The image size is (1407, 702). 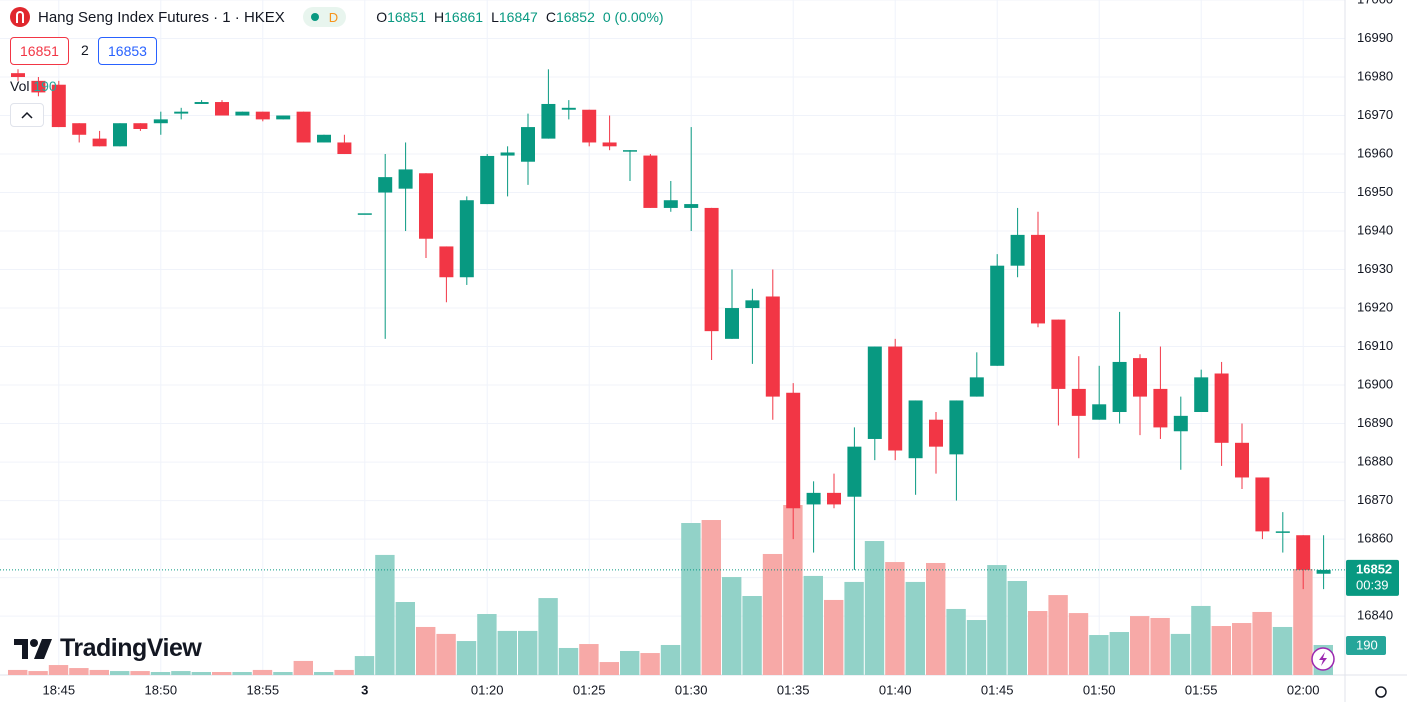 What do you see at coordinates (1099, 689) in the screenshot?
I see `x-tick-label: 01:50` at bounding box center [1099, 689].